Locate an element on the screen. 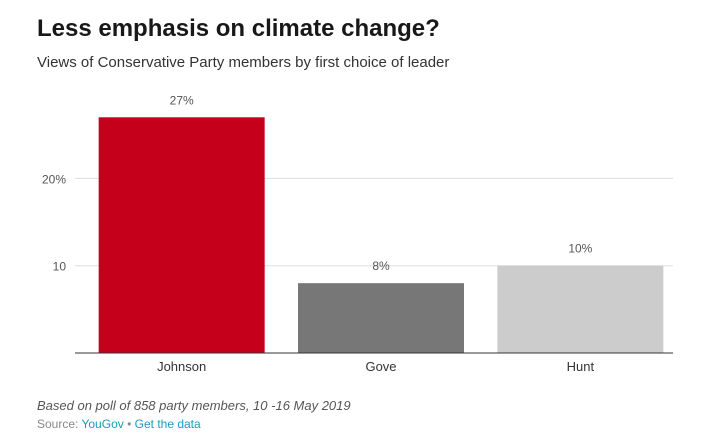  source-prefix: Source: is located at coordinates (58, 424).